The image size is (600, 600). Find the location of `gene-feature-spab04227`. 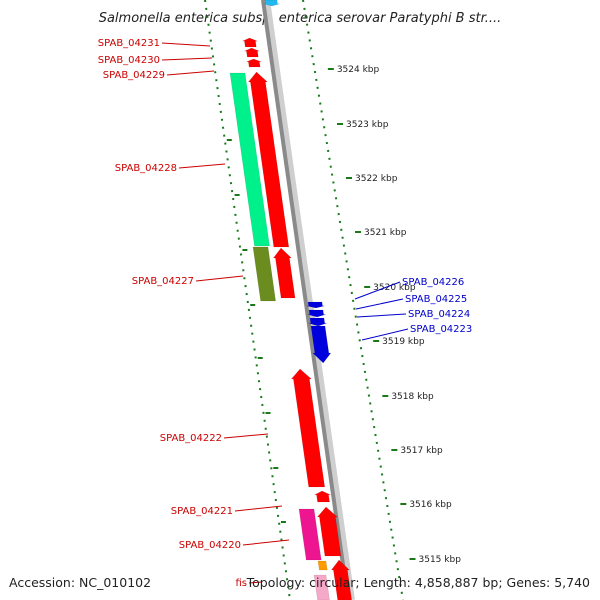

gene-feature-spab04227 is located at coordinates (264, 274).